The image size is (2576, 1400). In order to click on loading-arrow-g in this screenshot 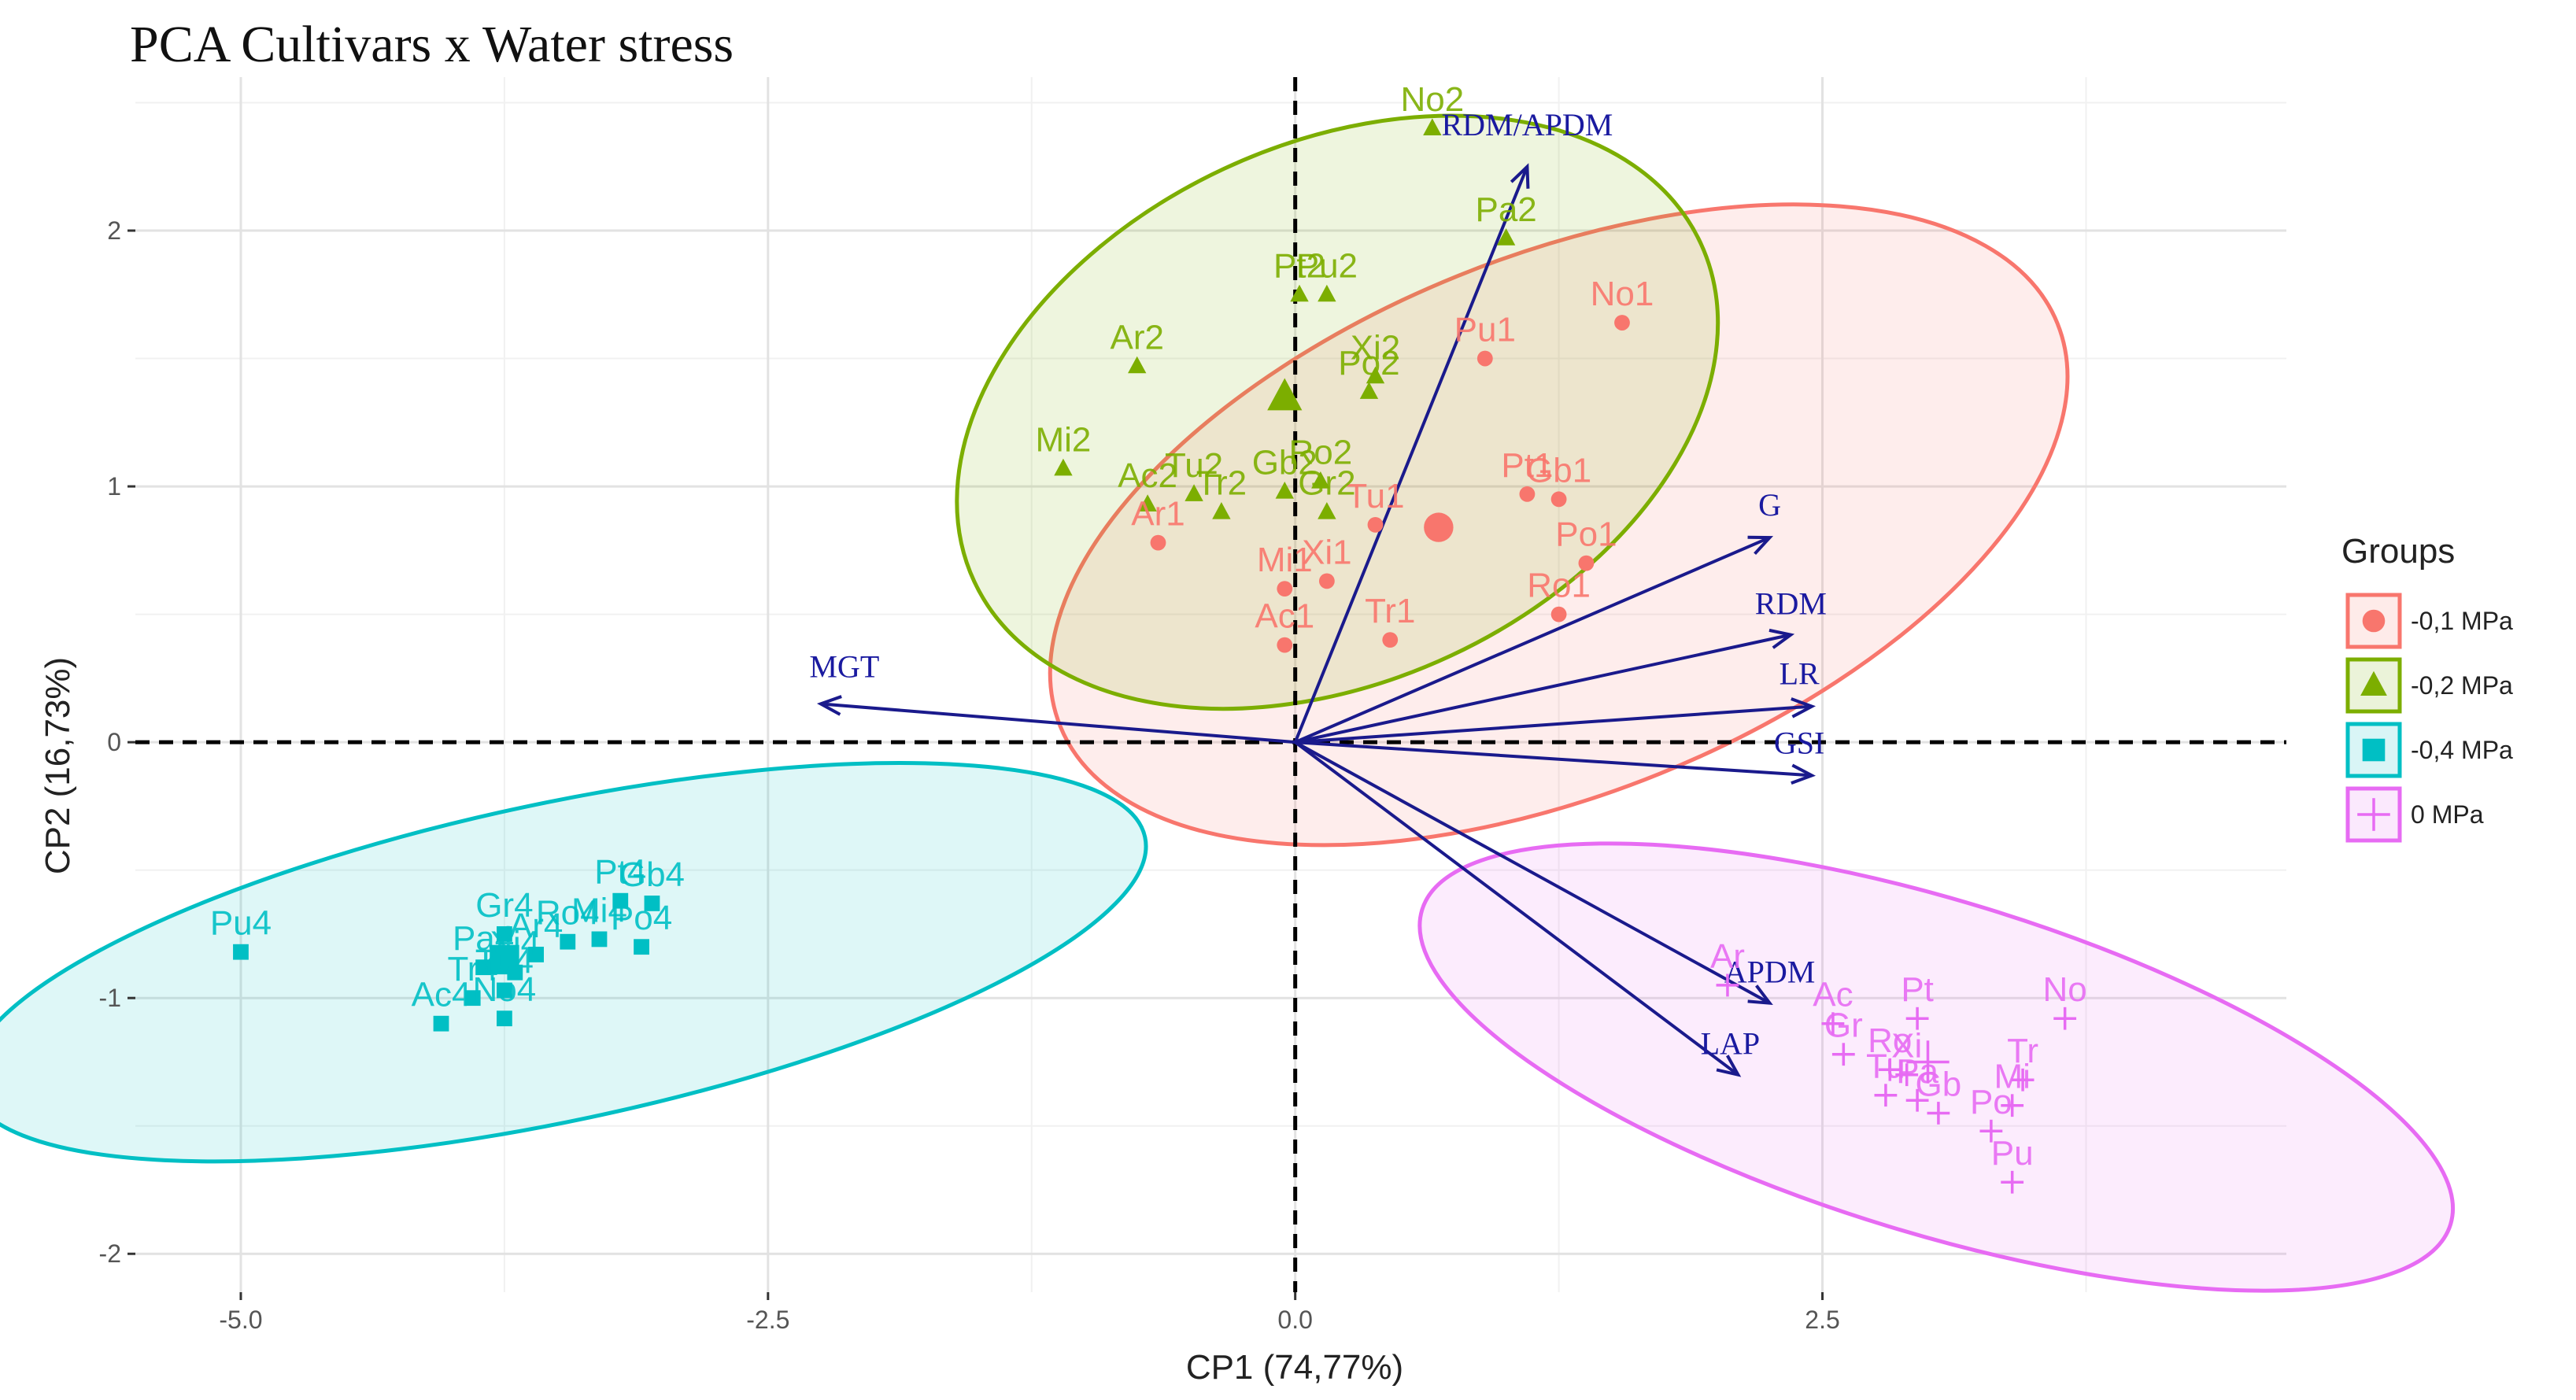, I will do `click(1532, 640)`.